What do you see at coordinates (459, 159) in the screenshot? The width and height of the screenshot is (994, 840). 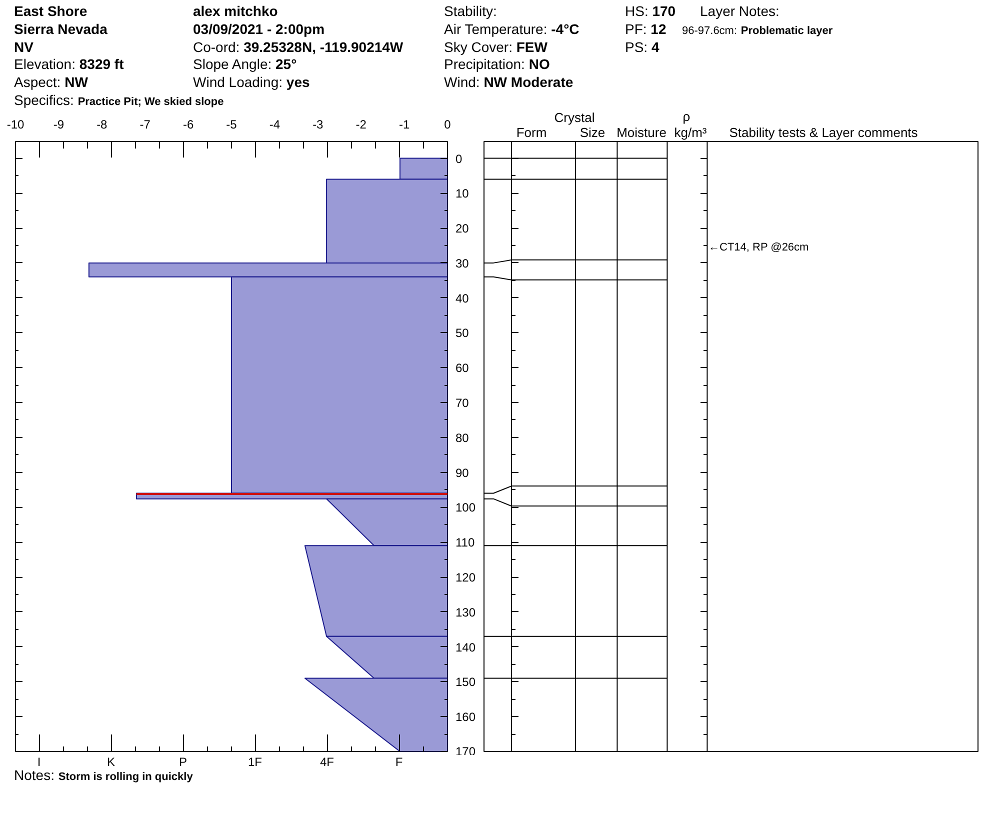 I see `y-tick-label: 0` at bounding box center [459, 159].